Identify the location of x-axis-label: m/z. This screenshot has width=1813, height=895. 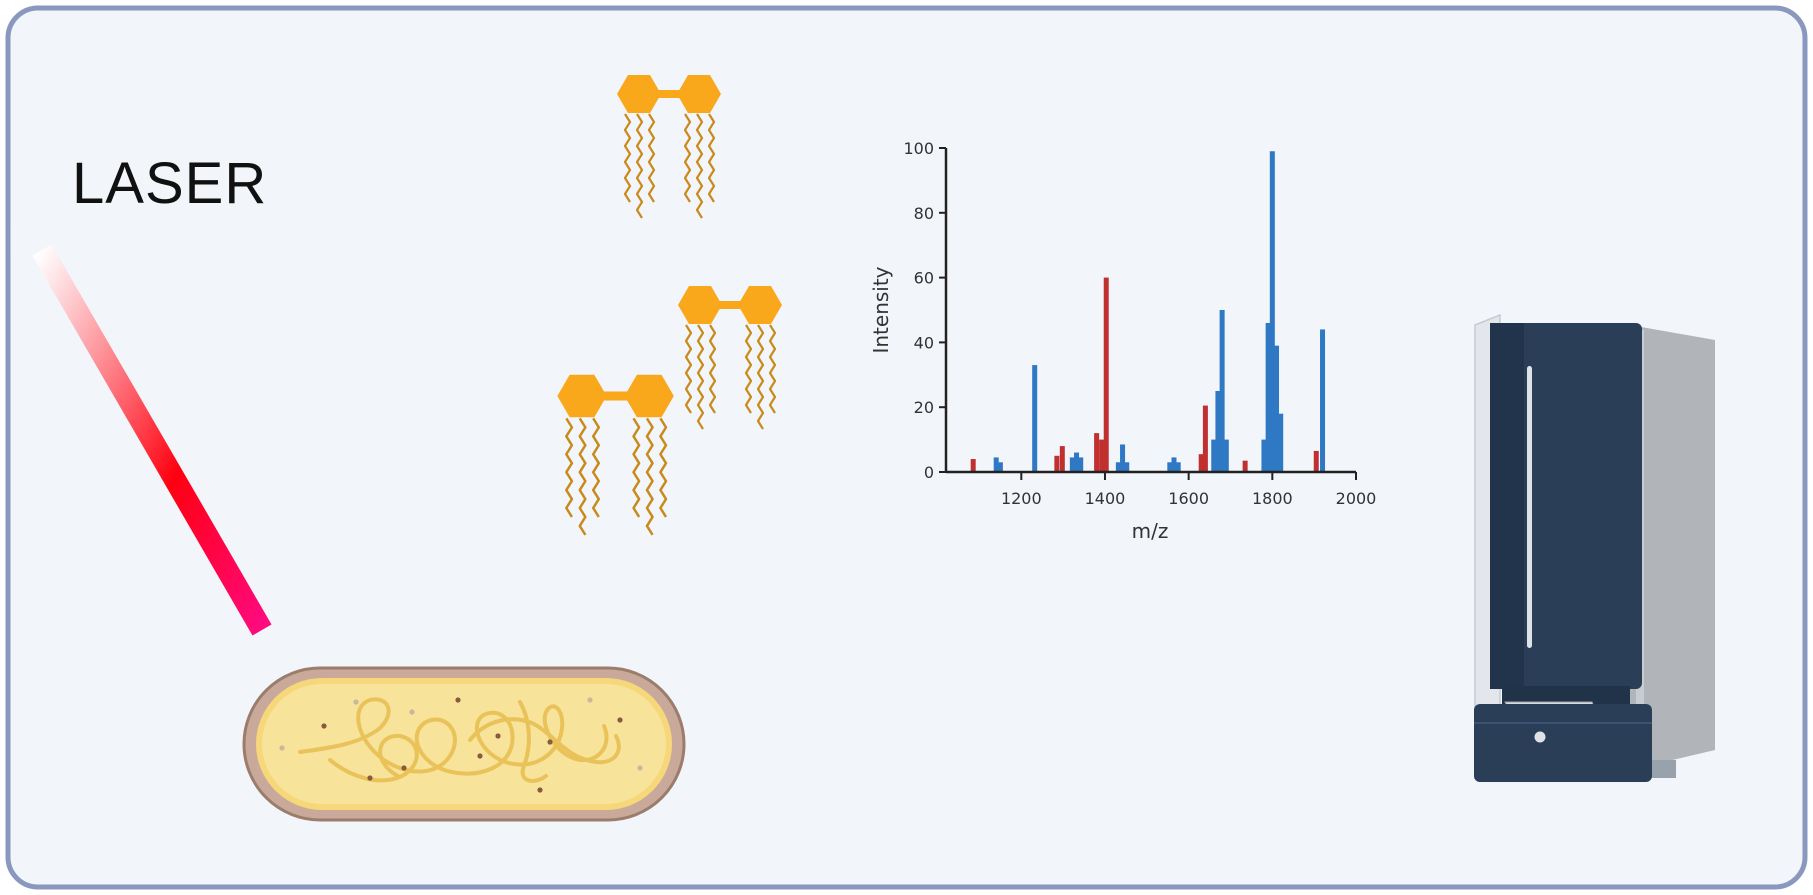
(1150, 531).